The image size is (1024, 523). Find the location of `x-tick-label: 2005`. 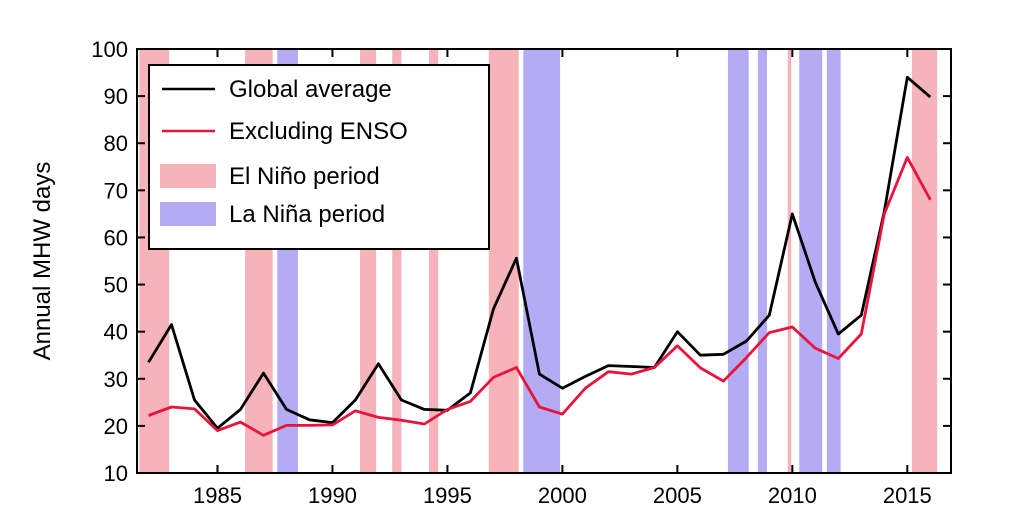

x-tick-label: 2005 is located at coordinates (677, 495).